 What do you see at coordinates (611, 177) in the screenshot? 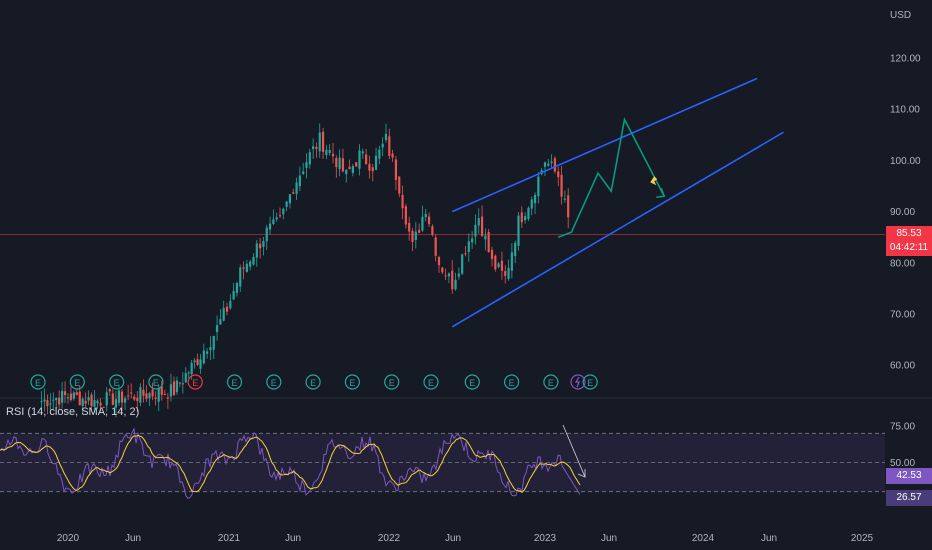
I see `projection-path` at bounding box center [611, 177].